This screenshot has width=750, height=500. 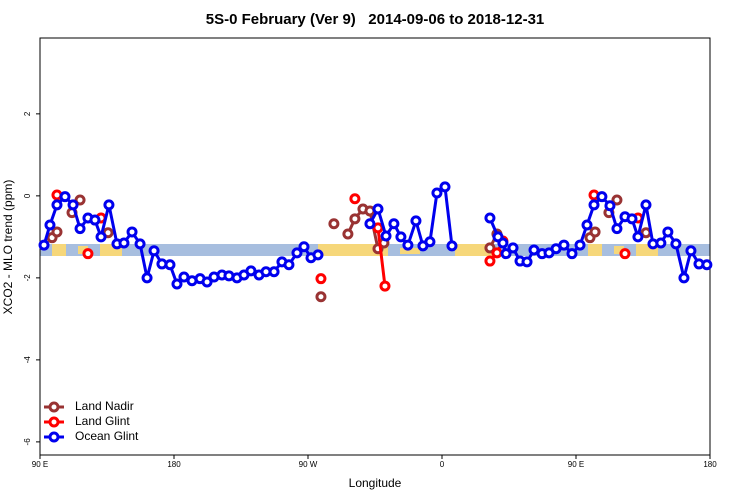 What do you see at coordinates (27, 360) in the screenshot?
I see `y-tick-label: -4` at bounding box center [27, 360].